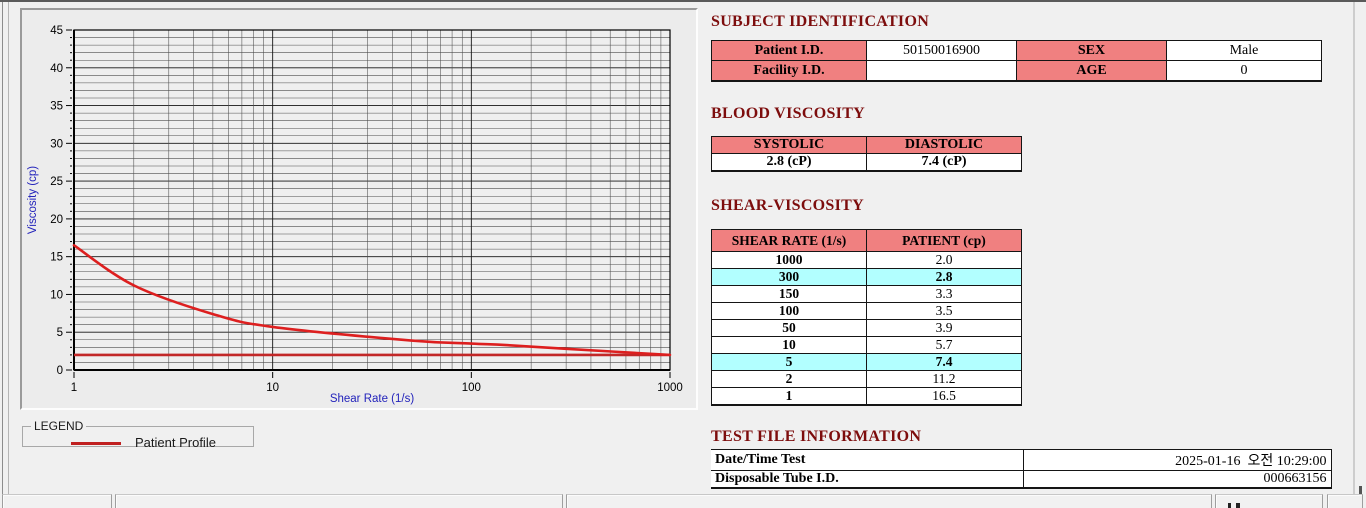 This screenshot has width=1366, height=508. Describe the element at coordinates (1091, 50) in the screenshot. I see `sex-label: SEX` at that location.